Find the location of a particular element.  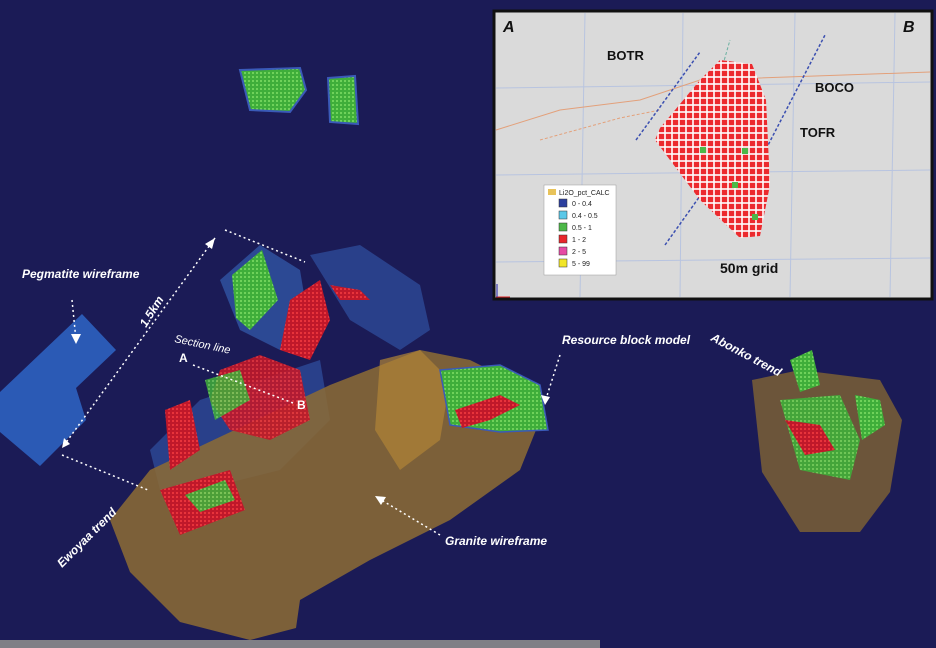

legend-label: 1 - 2 is located at coordinates (579, 240).